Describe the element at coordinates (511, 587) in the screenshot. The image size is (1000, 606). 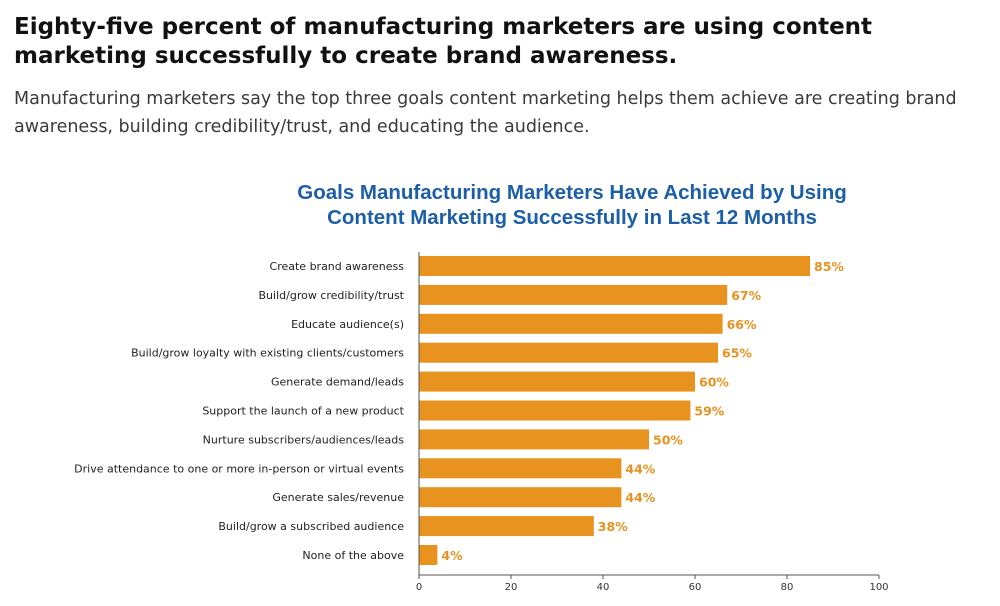
I see `x-tick-label-20: 20` at that location.